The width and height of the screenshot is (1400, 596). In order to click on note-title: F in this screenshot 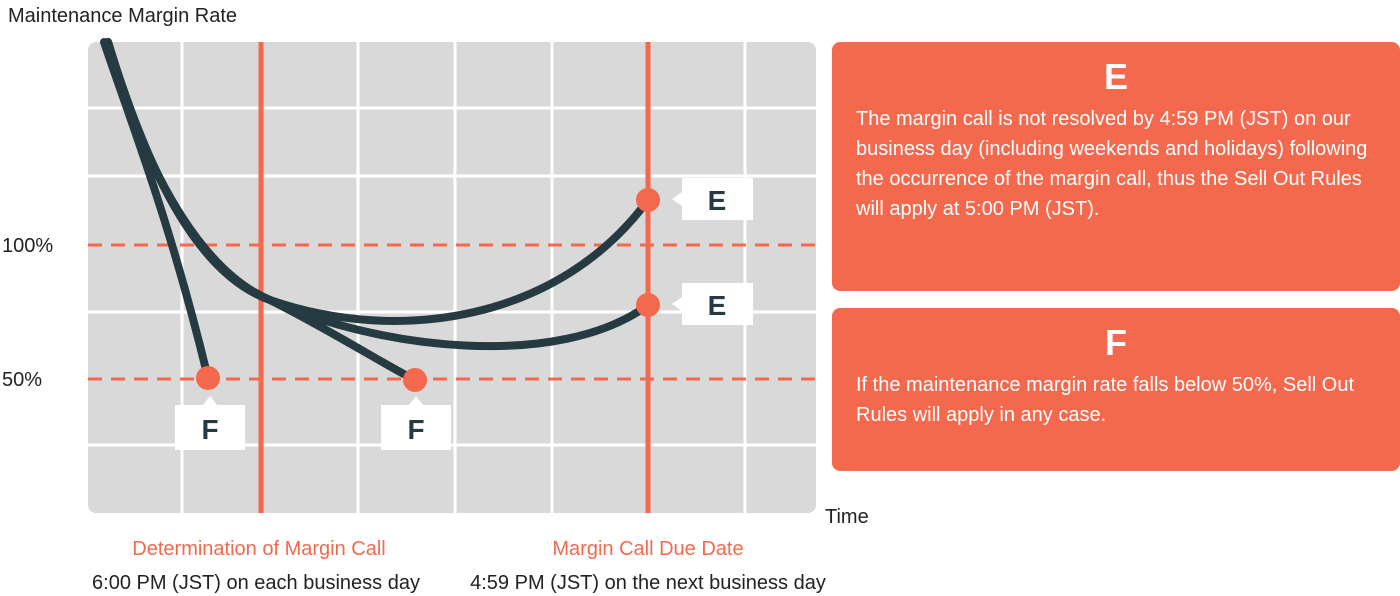, I will do `click(1116, 342)`.